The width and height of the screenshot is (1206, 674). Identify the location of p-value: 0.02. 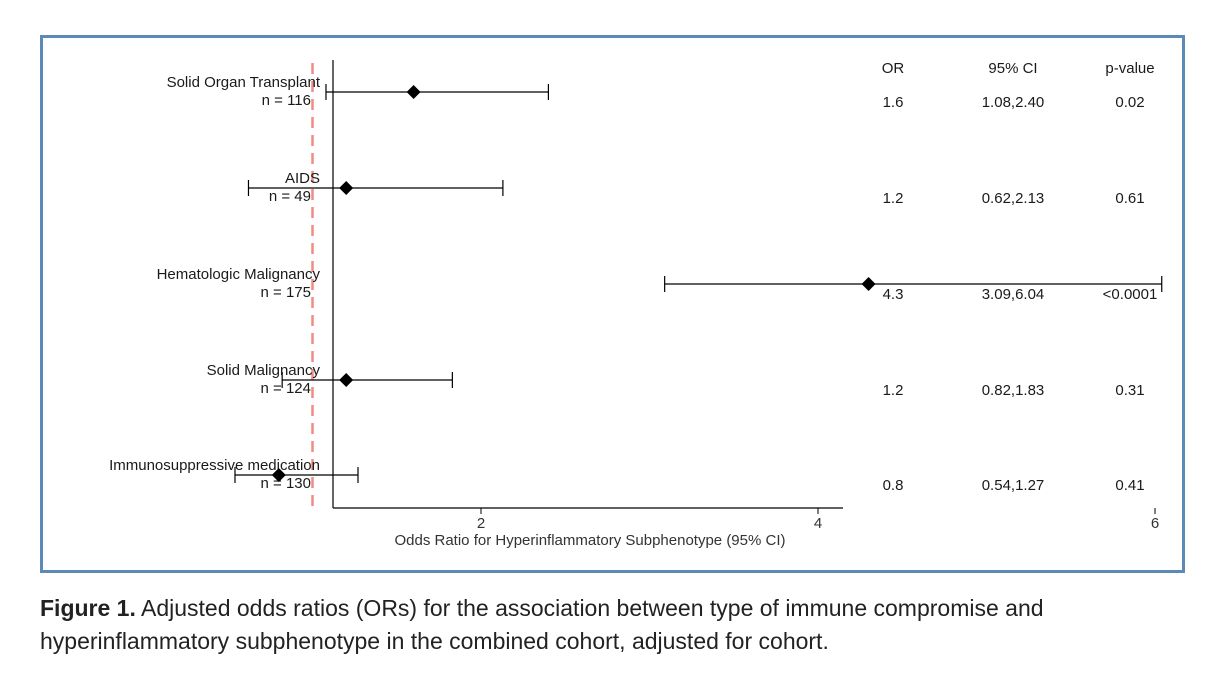
(1129, 102).